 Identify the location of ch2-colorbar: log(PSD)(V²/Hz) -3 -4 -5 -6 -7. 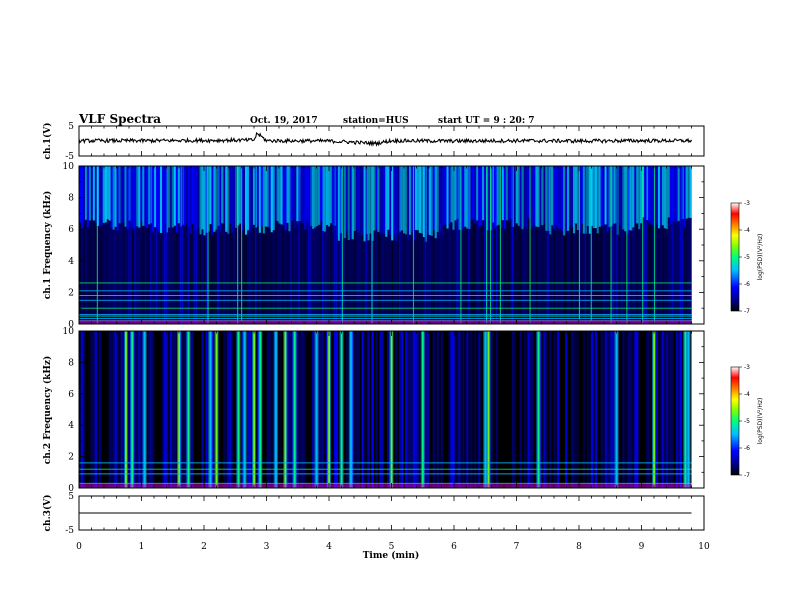
(747, 421).